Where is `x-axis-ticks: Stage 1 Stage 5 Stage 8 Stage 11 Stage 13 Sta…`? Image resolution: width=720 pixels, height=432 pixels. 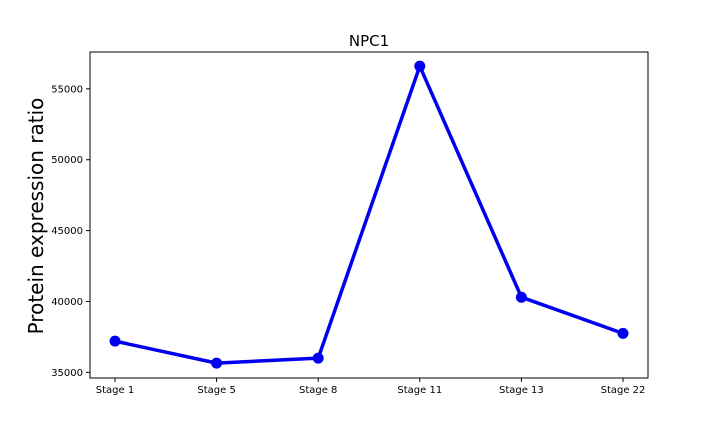
x-axis-ticks: Stage 1 Stage 5 Stage 8 Stage 11 Stage 13 Sta… is located at coordinates (371, 387).